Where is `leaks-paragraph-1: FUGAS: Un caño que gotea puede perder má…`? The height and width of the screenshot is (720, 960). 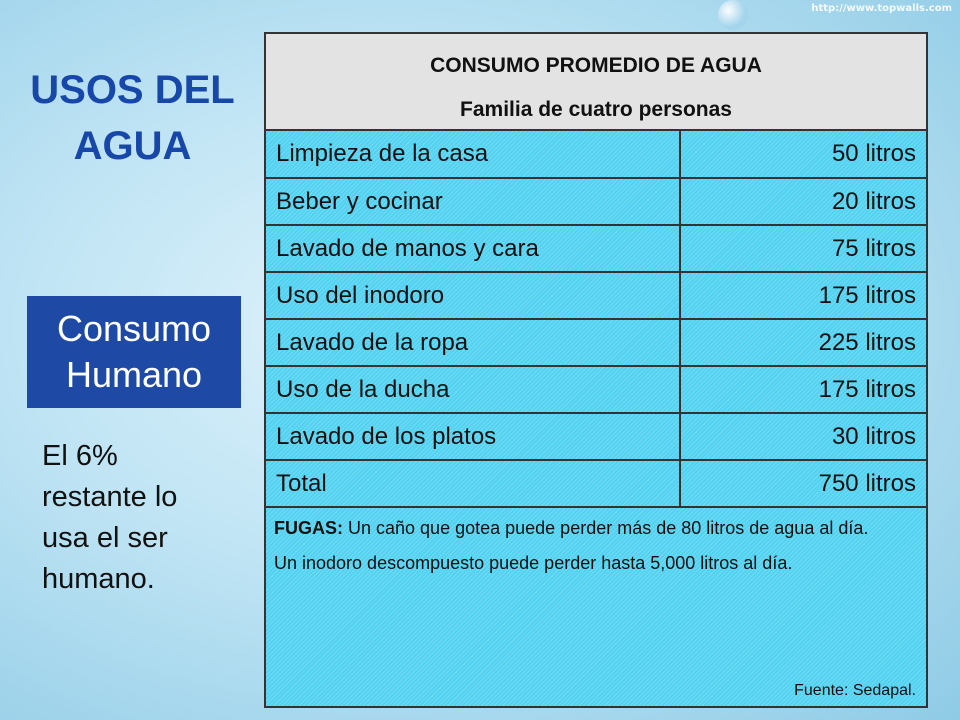
leaks-paragraph-1: FUGAS: Un caño que gotea puede perder má… is located at coordinates (595, 528).